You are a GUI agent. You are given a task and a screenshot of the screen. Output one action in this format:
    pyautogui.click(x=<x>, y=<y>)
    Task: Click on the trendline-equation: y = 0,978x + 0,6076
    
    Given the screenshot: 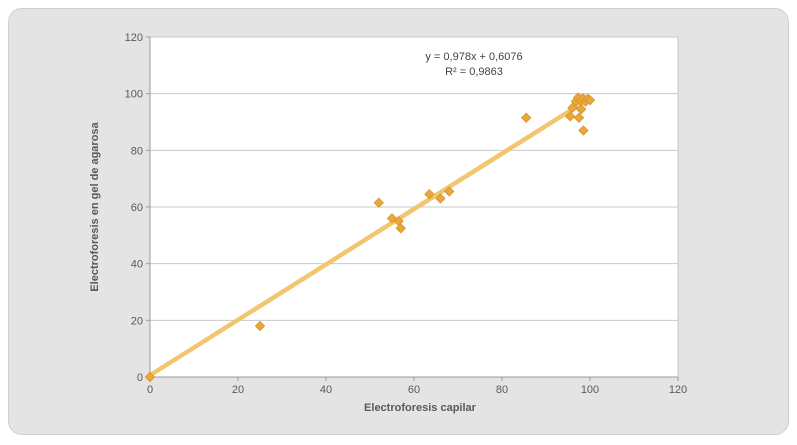 What is the action you would take?
    pyautogui.click(x=474, y=57)
    